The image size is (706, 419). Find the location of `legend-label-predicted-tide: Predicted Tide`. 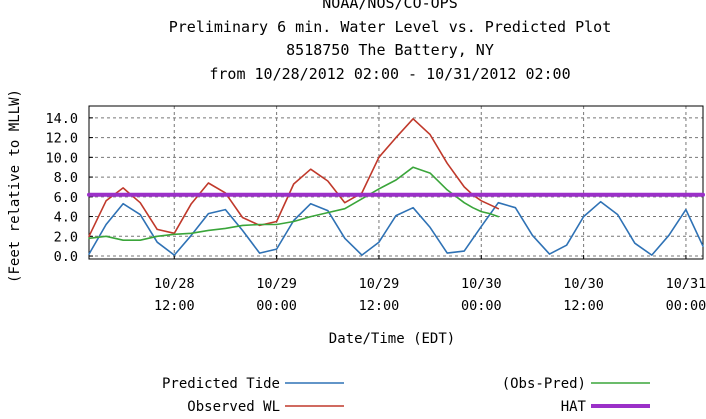

legend-label-predicted-tide: Predicted Tide is located at coordinates (221, 384).